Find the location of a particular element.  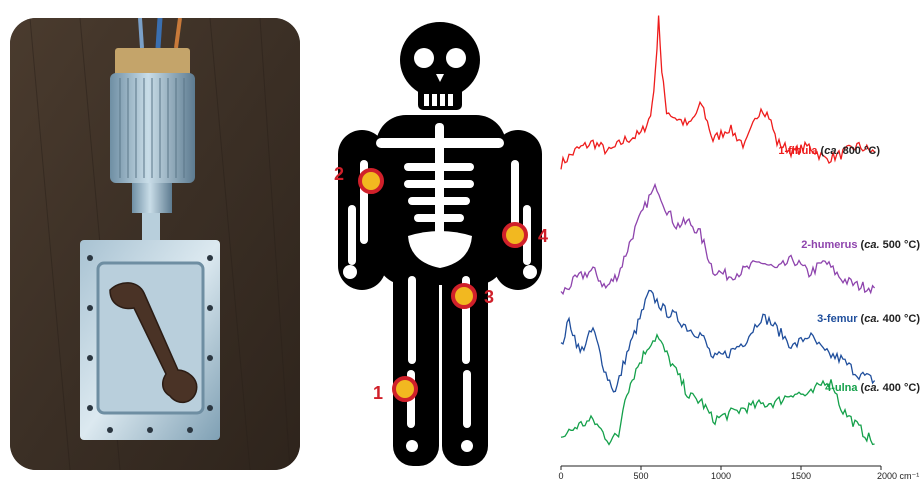

spectrum-line-femur is located at coordinates (718, 341).